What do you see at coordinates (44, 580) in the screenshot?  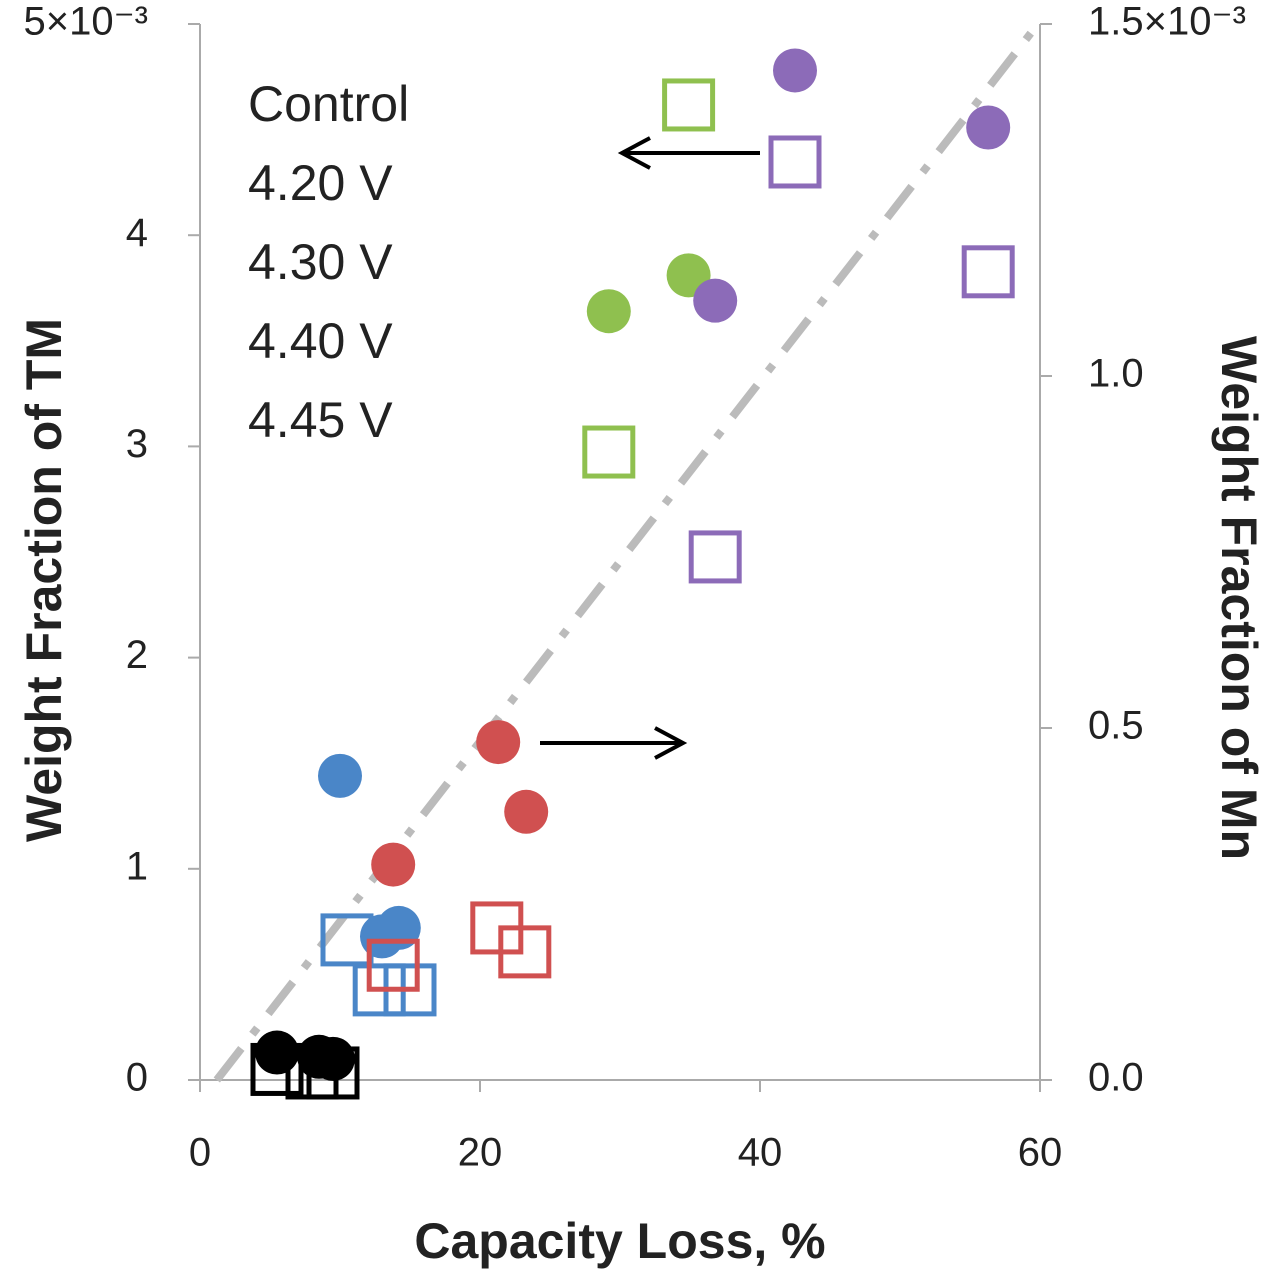 I see `y-axis-title: Weight Fraction of TM` at bounding box center [44, 580].